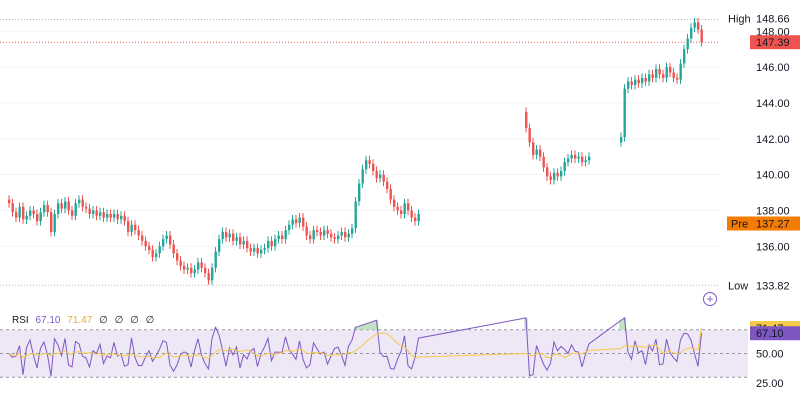 This screenshot has height=400, width=800. What do you see at coordinates (770, 334) in the screenshot?
I see `rsi-value-badge-value: 67.10` at bounding box center [770, 334].